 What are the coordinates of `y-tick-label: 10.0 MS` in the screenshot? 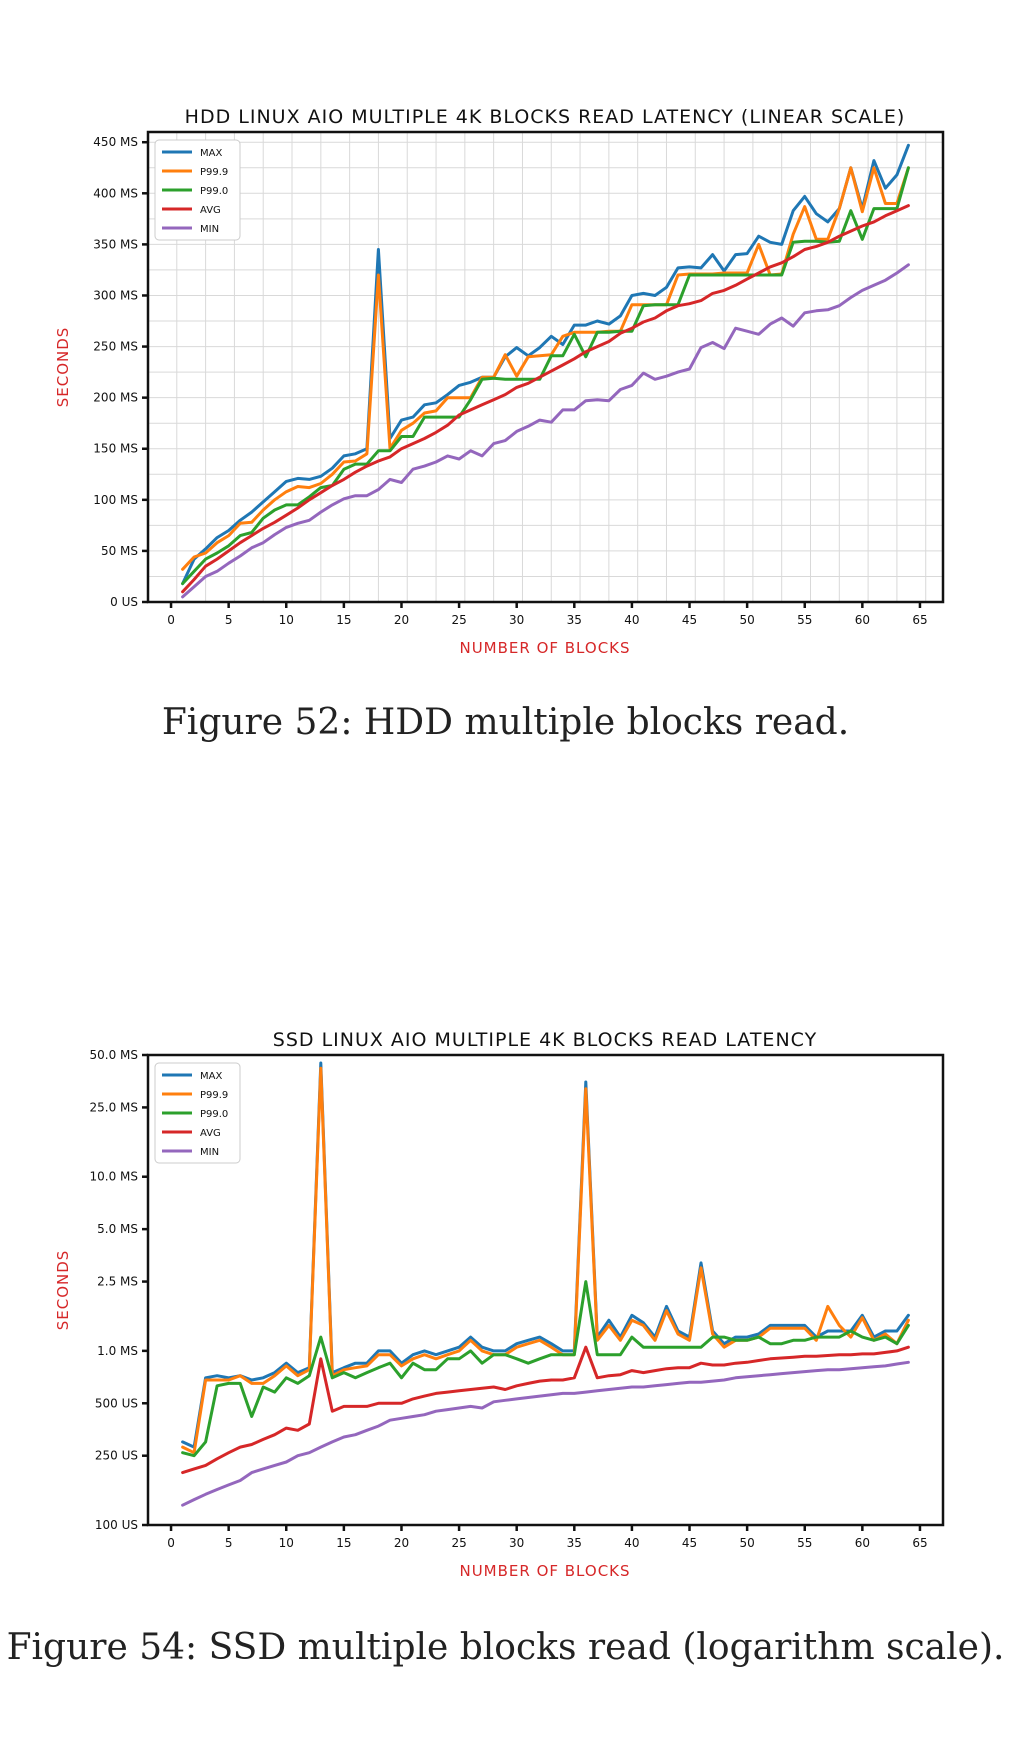 It's located at (113, 1177).